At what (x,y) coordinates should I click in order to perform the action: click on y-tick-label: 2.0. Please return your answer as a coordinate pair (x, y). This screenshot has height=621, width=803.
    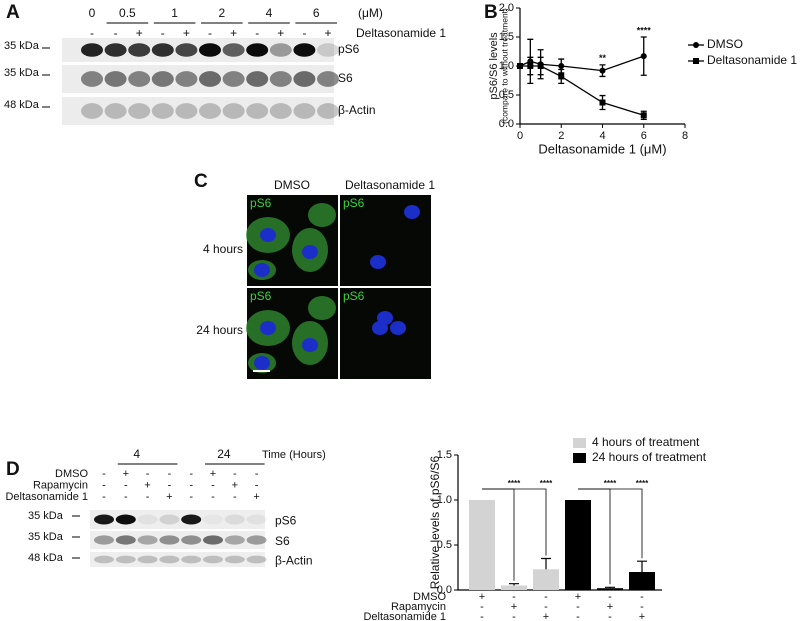
    Looking at the image, I should click on (506, 8).